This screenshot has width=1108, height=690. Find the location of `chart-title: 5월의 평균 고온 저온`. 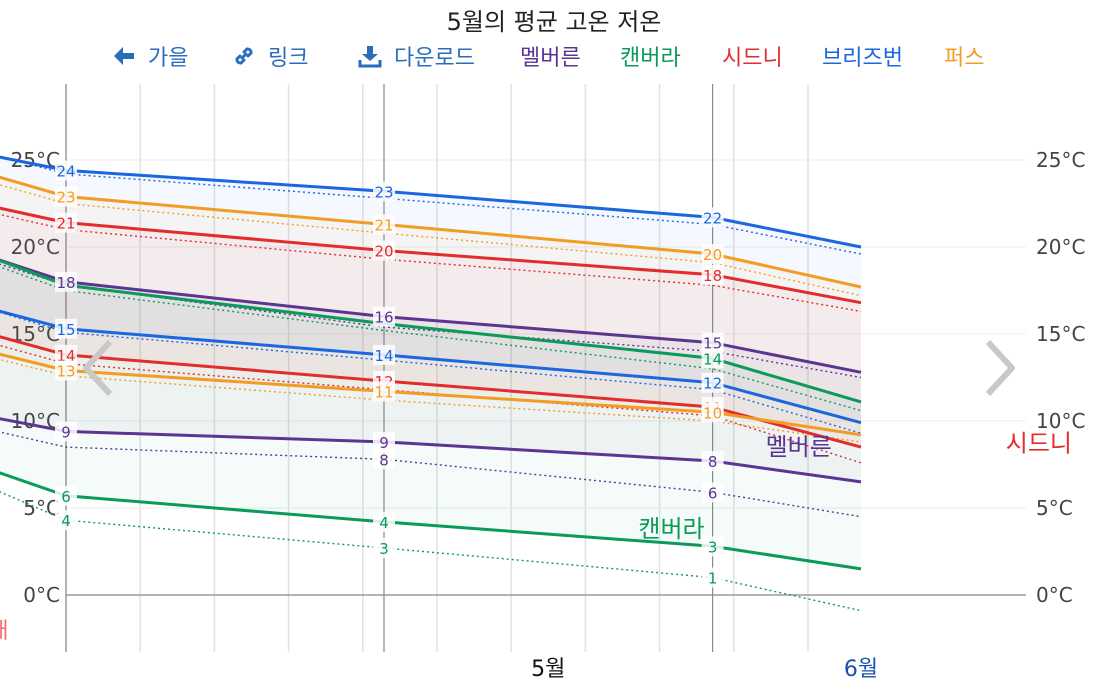

chart-title: 5월의 평균 고온 저온 is located at coordinates (554, 22).